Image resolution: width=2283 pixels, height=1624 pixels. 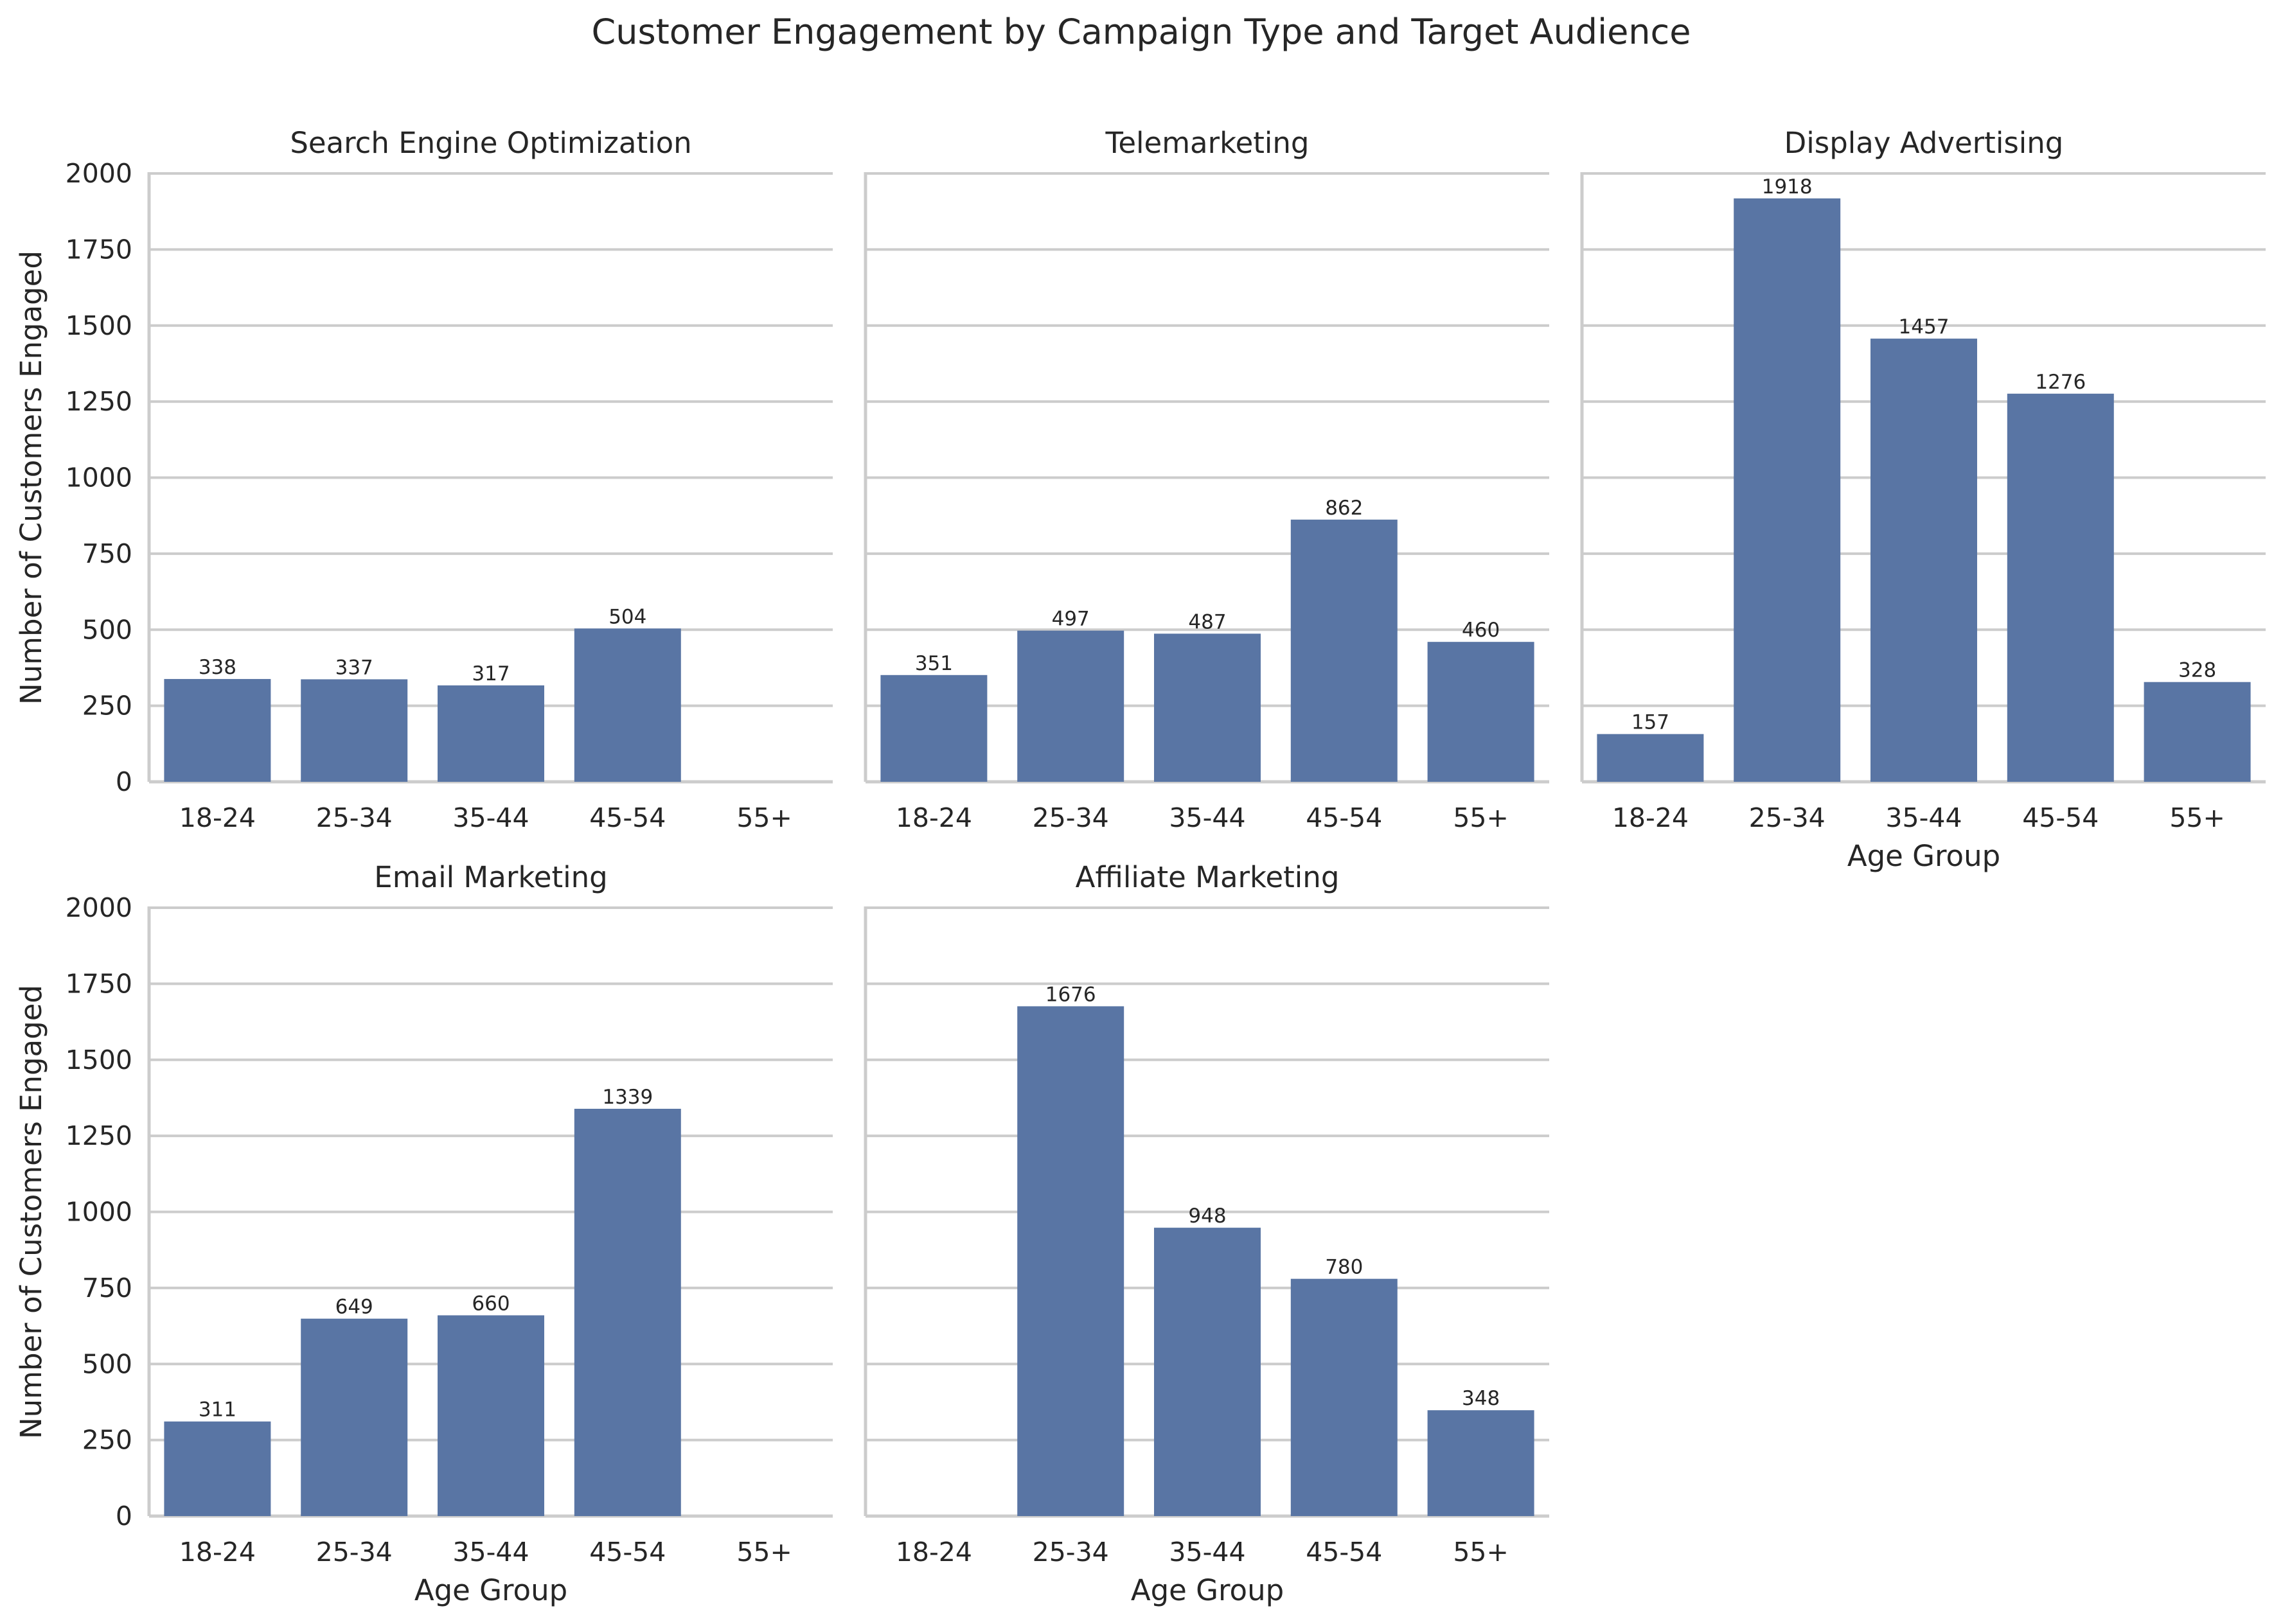 I want to click on data-label: 337, so click(x=354, y=667).